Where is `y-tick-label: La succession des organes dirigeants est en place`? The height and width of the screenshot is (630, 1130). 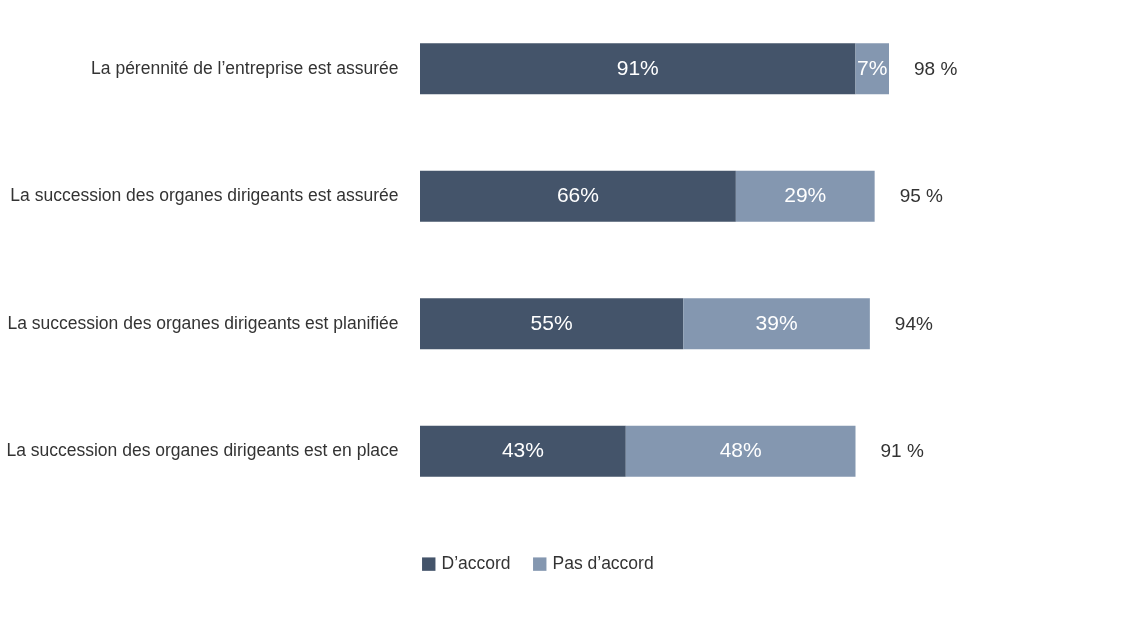 y-tick-label: La succession des organes dirigeants est en place is located at coordinates (202, 450).